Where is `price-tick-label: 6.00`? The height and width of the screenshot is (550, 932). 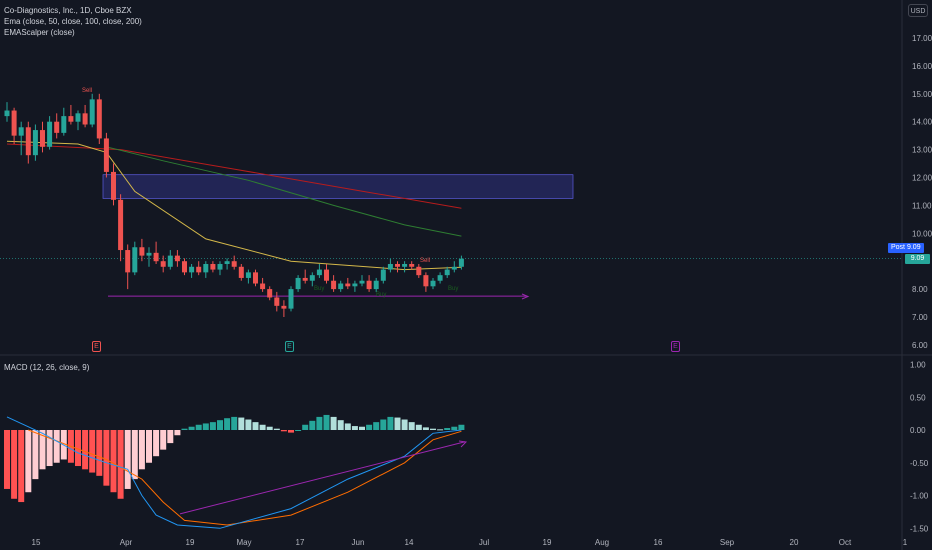
price-tick-label: 6.00 is located at coordinates (920, 345).